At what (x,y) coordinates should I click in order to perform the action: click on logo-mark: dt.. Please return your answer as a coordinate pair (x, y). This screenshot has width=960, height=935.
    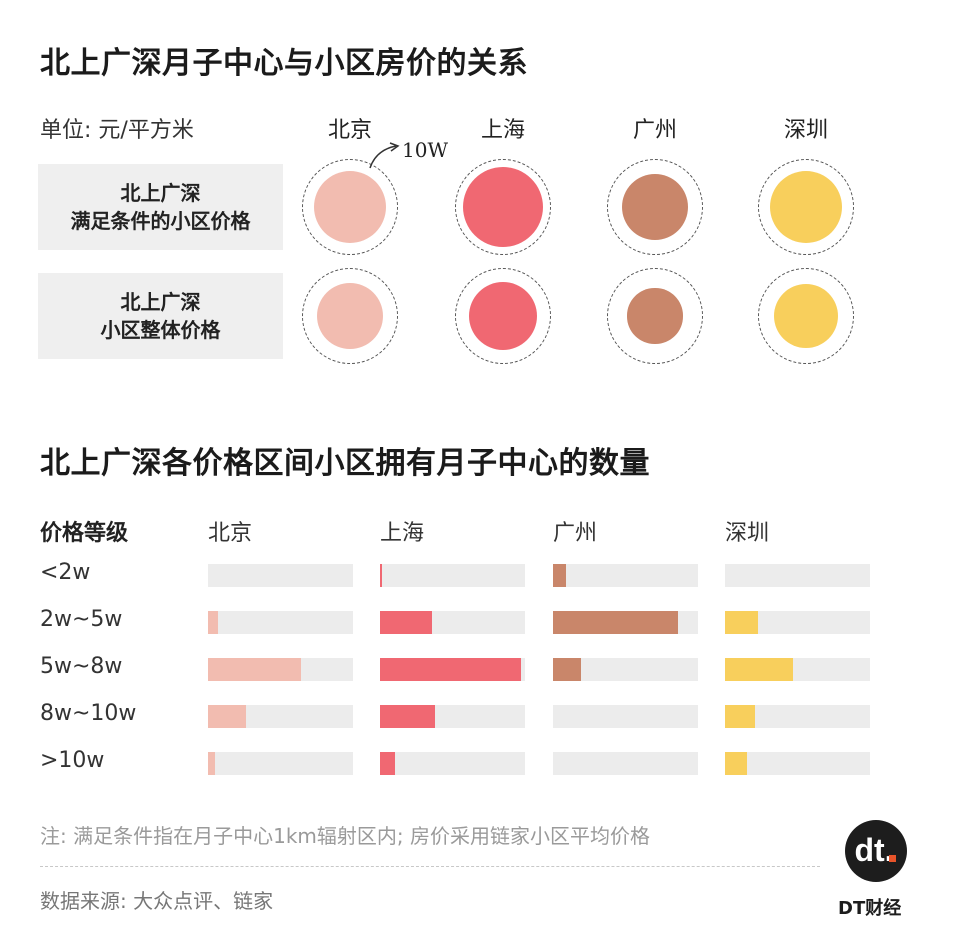
    Looking at the image, I should click on (873, 850).